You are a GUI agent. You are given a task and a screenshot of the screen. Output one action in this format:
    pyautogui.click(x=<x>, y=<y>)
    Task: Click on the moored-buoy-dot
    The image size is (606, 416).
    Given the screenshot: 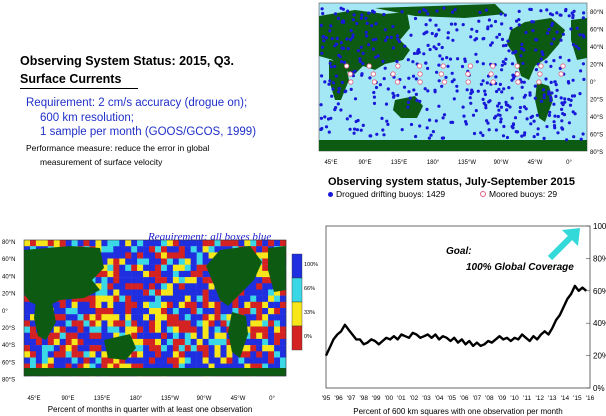 What is the action you would take?
    pyautogui.click(x=493, y=82)
    